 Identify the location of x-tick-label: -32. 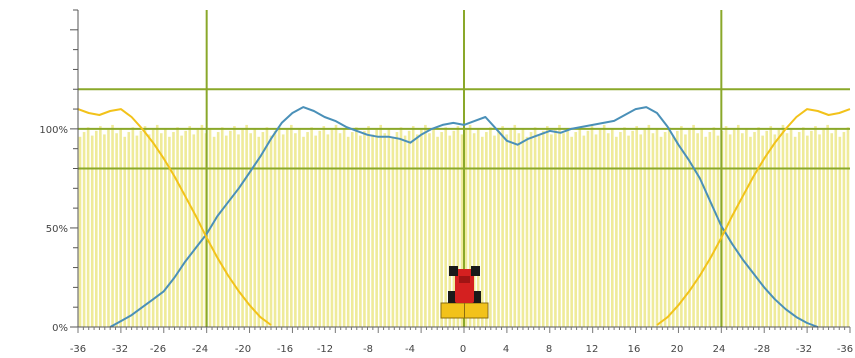
(804, 349).